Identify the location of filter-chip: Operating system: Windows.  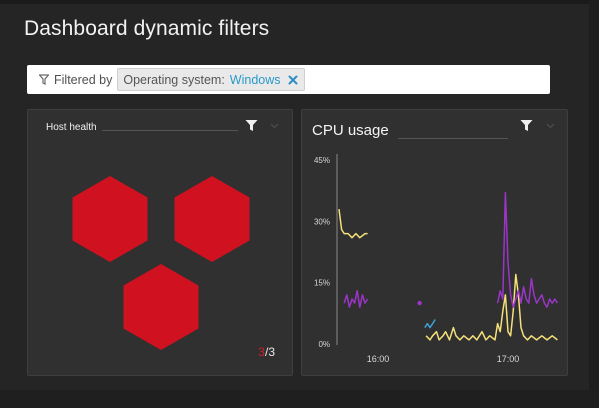
(211, 79).